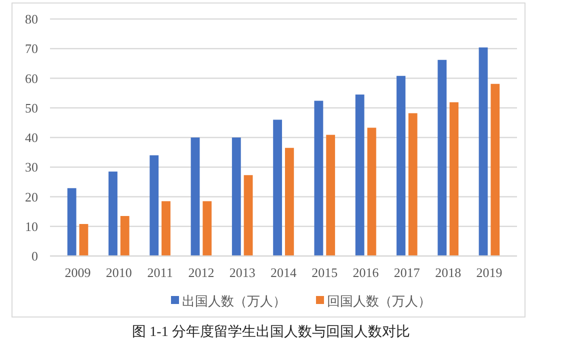 This screenshot has width=562, height=344. Describe the element at coordinates (489, 272) in the screenshot. I see `x-tick-label: 2019` at that location.